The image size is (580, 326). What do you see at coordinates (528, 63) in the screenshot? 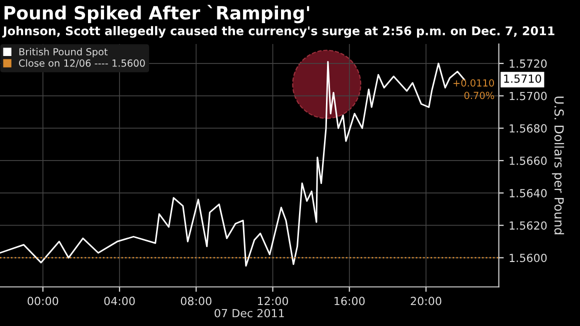
I see `y-tick-label: 1.5720` at bounding box center [528, 63].